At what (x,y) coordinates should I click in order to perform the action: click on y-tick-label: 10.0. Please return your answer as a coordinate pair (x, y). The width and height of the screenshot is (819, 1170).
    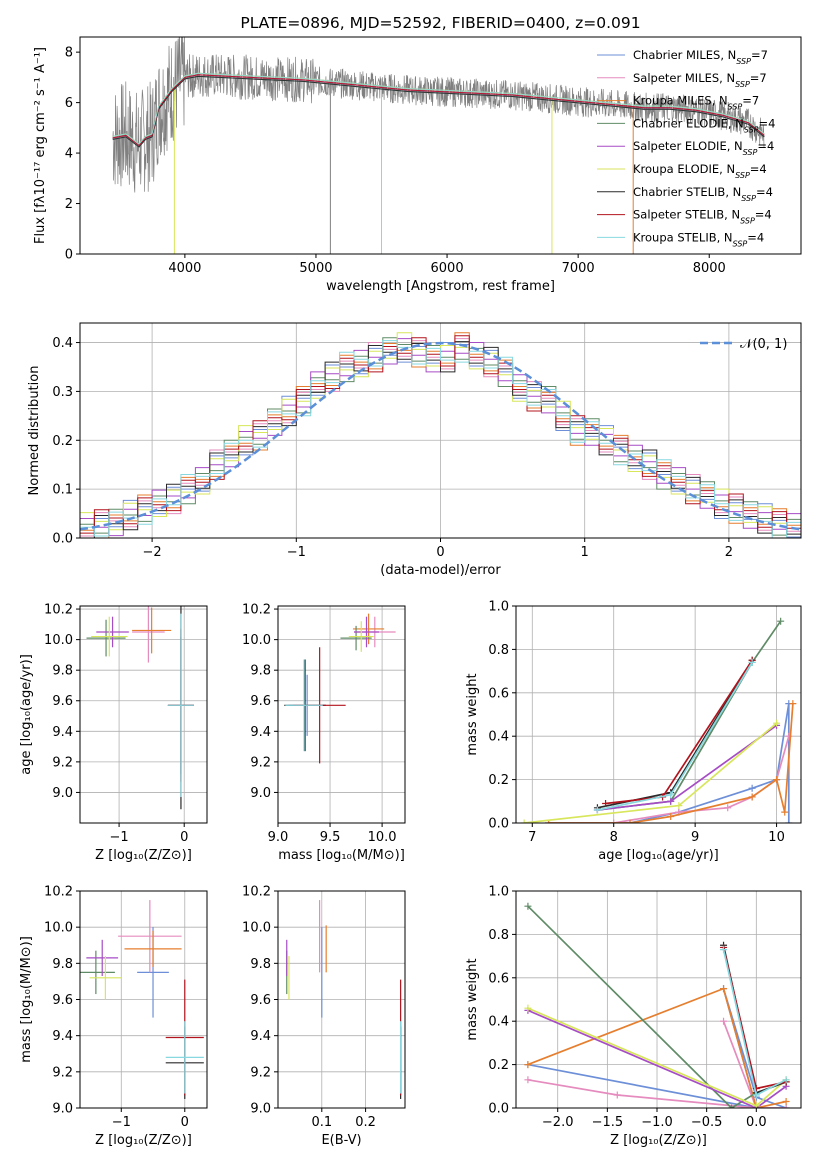
    Looking at the image, I should click on (58, 928).